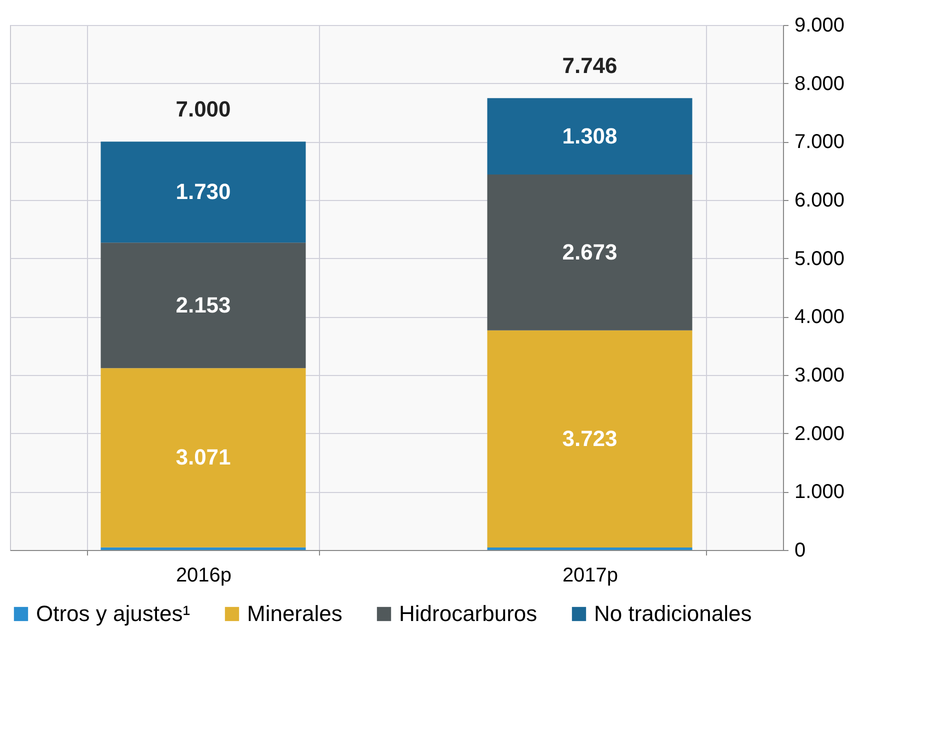  Describe the element at coordinates (800, 551) in the screenshot. I see `y-tick-label: 0` at that location.